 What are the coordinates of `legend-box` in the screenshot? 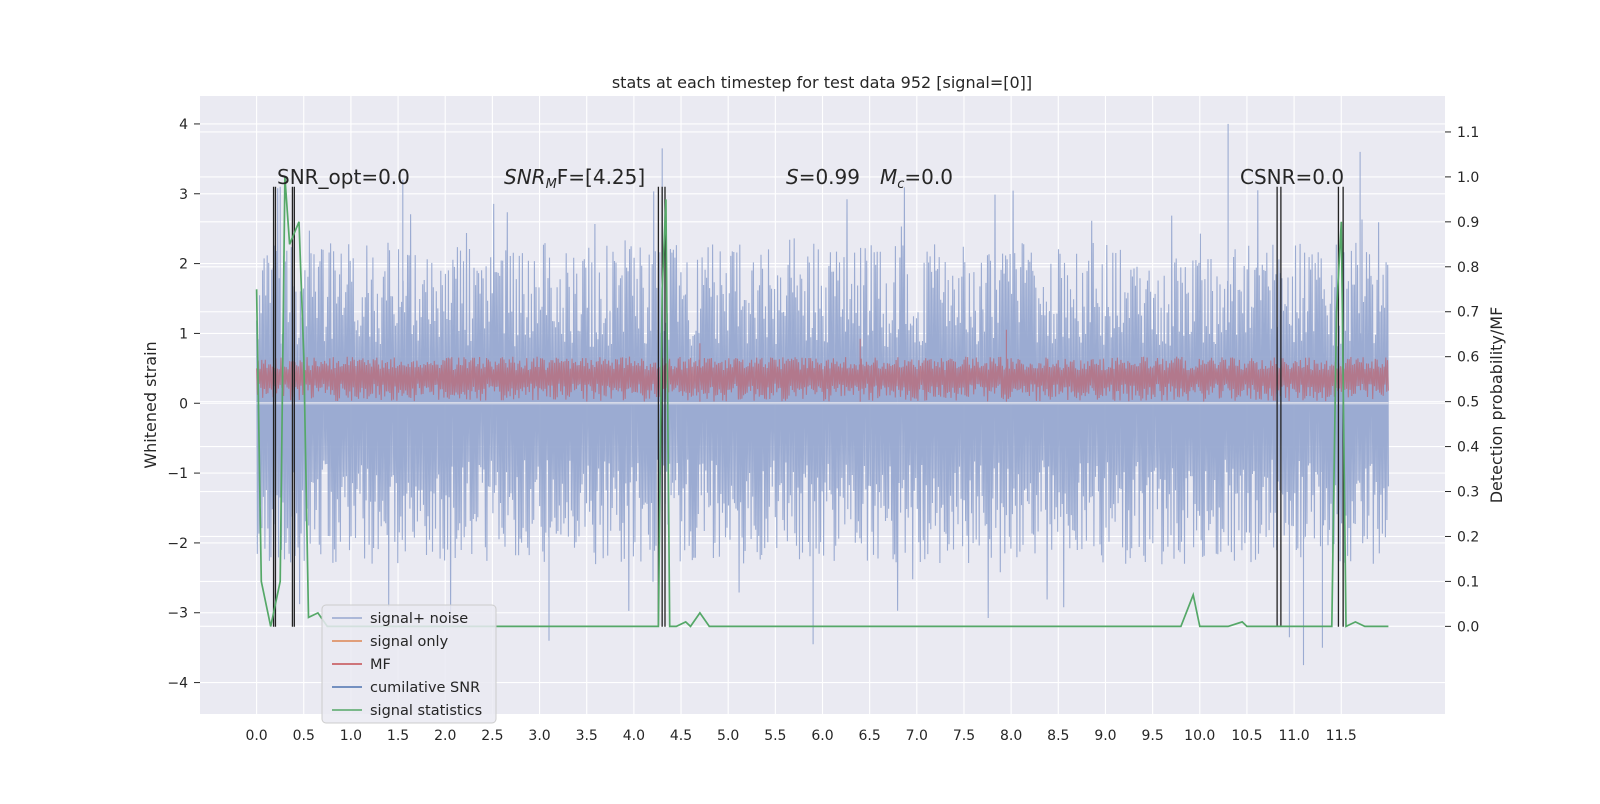 It's located at (409, 664).